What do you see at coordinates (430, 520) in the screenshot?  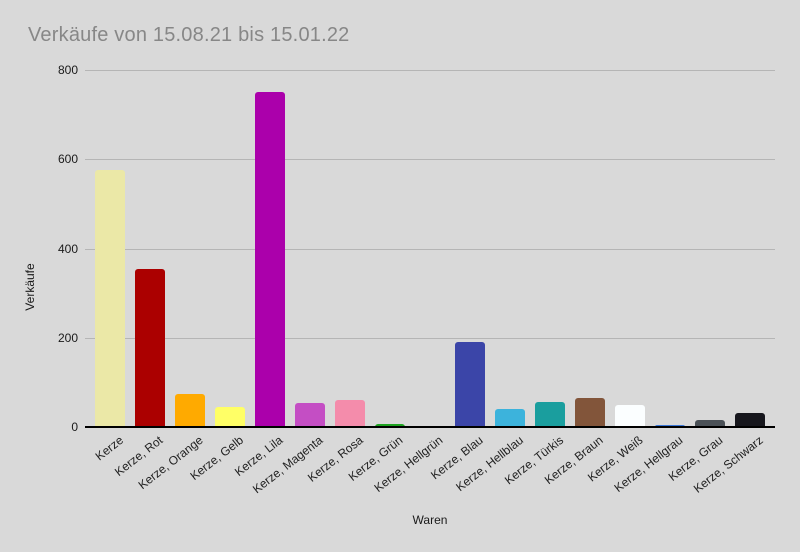 I see `x-axis-title: Waren` at bounding box center [430, 520].